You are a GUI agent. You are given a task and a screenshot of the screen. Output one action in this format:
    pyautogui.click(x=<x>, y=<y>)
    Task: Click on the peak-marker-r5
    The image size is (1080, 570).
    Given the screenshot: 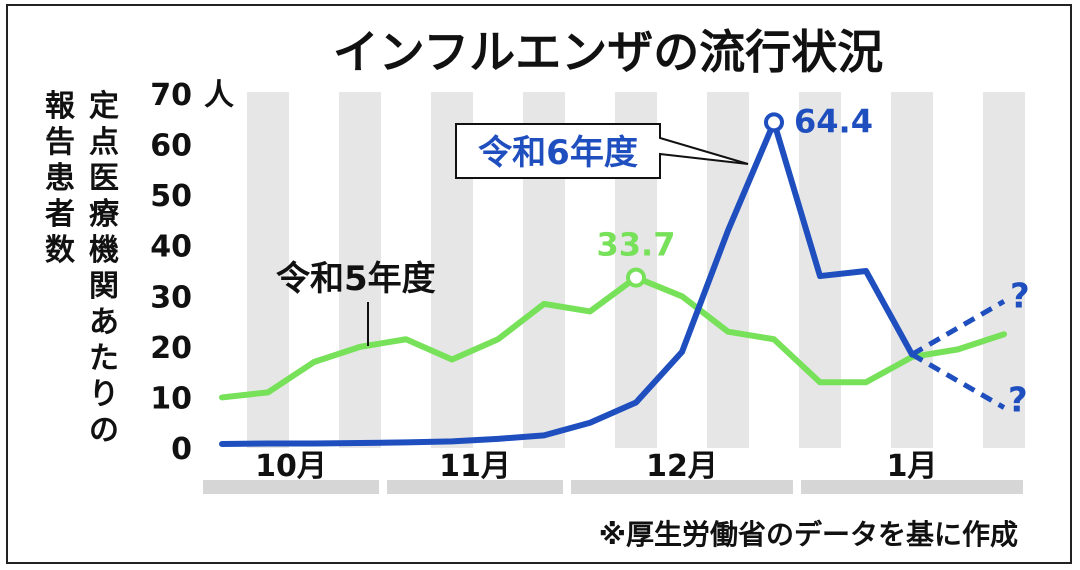 What is the action you would take?
    pyautogui.click(x=636, y=277)
    